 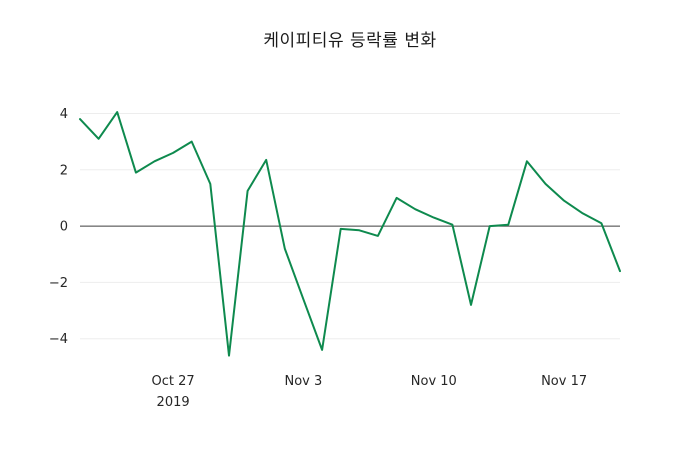 What do you see at coordinates (173, 381) in the screenshot?
I see `x-tick-label: Oct 27` at bounding box center [173, 381].